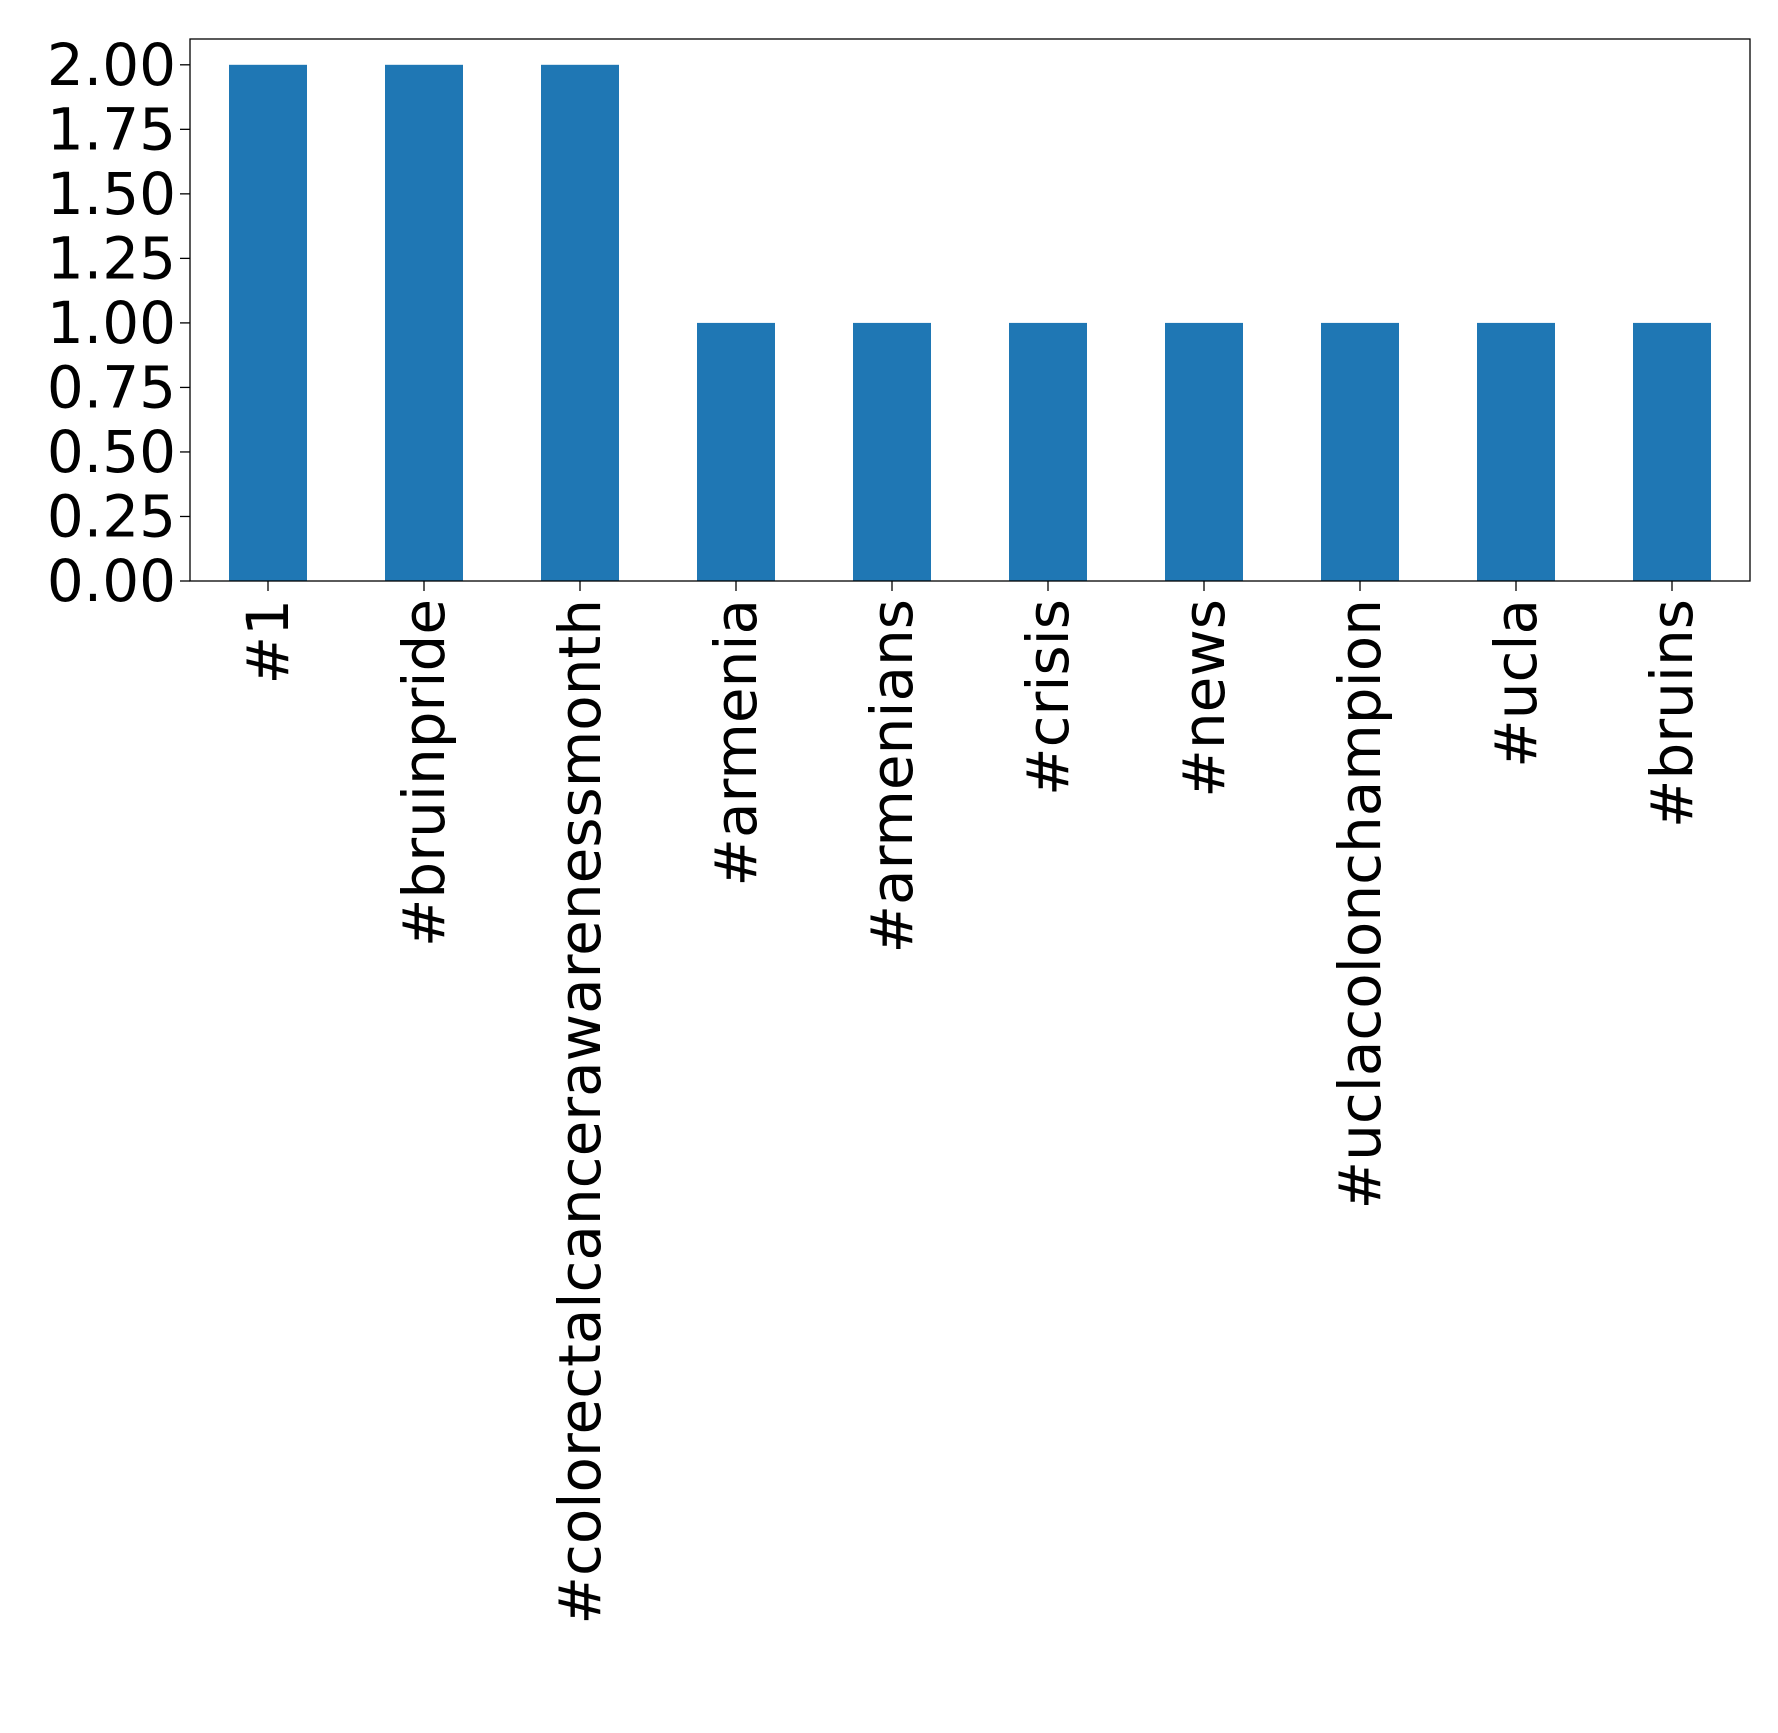  I want to click on x-tick-label-1: #bruinpride, so click(424, 773).